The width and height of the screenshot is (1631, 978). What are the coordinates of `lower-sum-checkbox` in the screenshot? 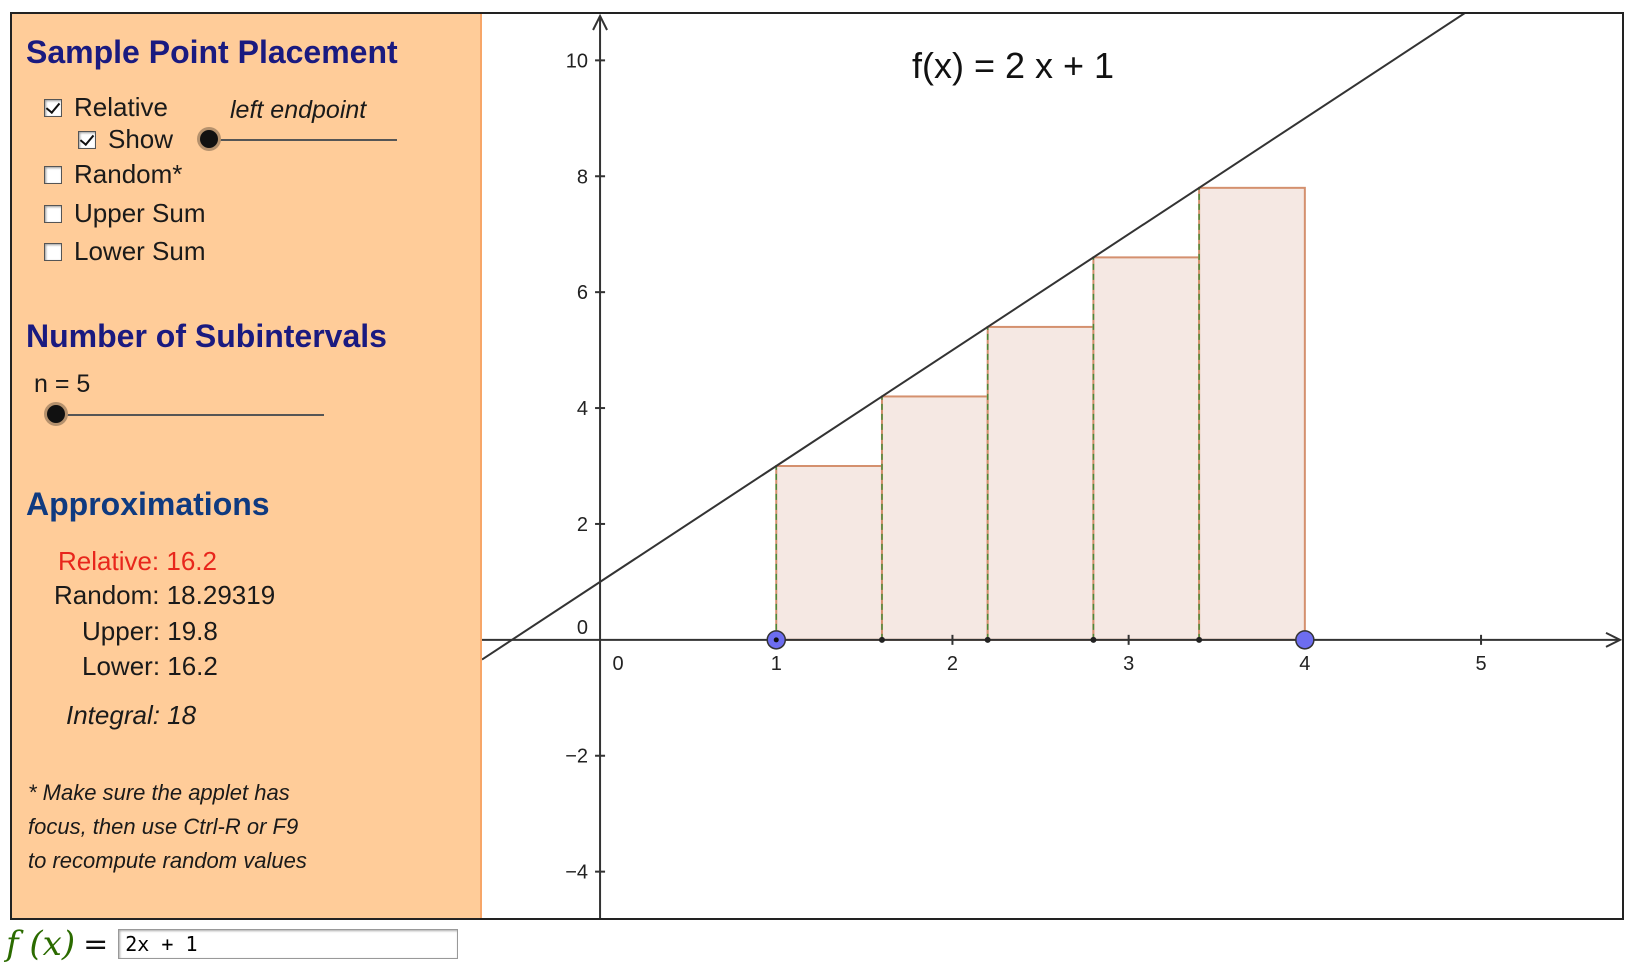 It's located at (53, 251).